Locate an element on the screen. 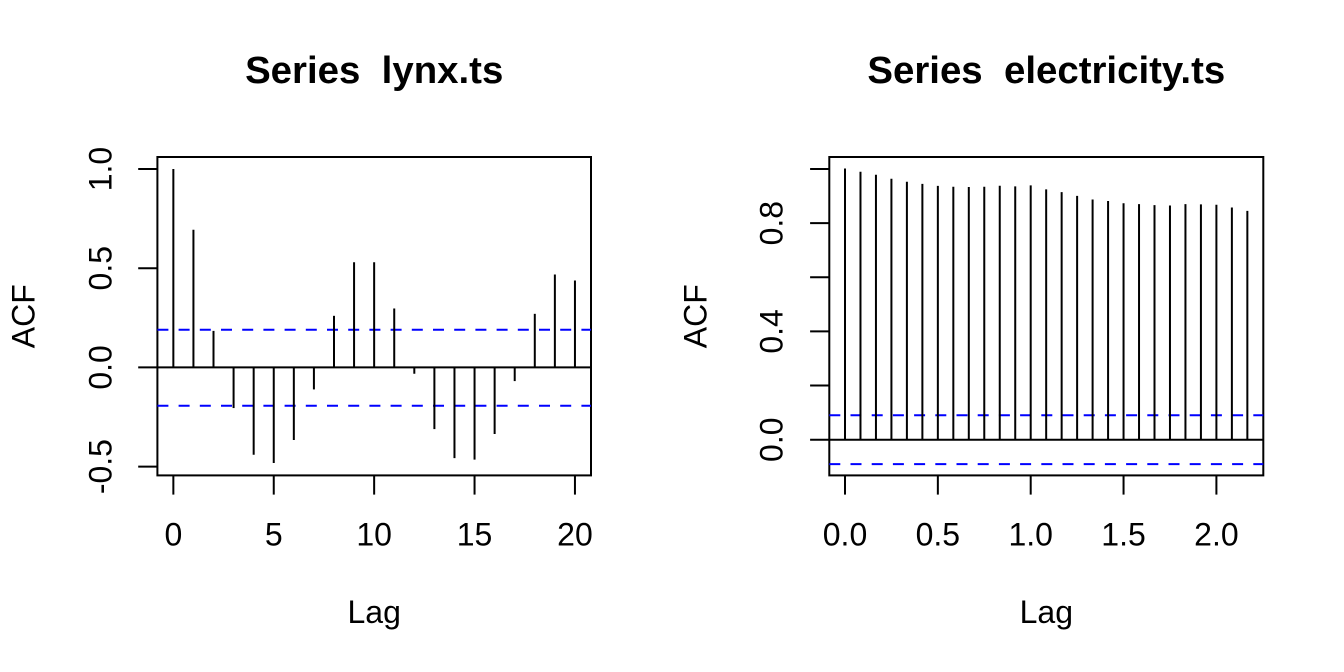  svg-text: 1.5 is located at coordinates (1123, 535).